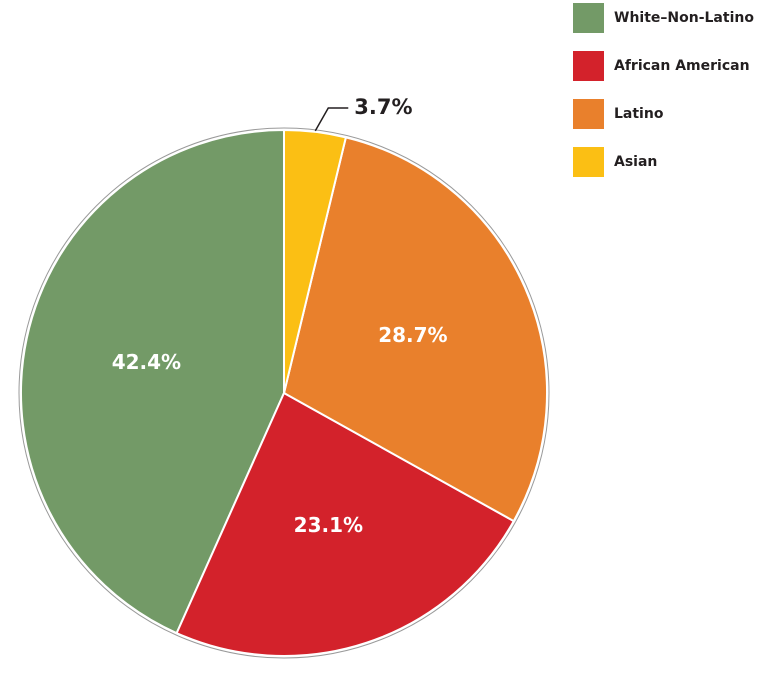  I want to click on data-label: 28.7%, so click(412, 335).